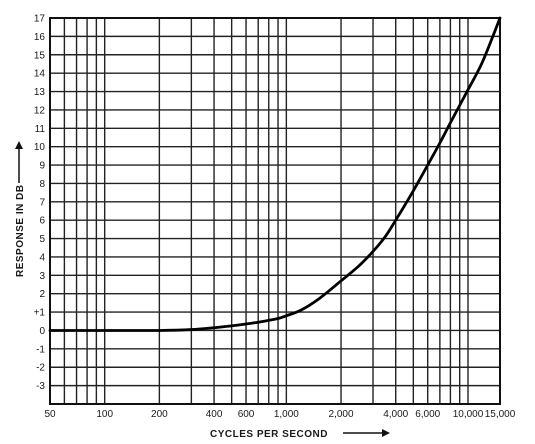 This screenshot has height=444, width=535. I want to click on x-axis-title: CYCLES PER SECOND, so click(269, 434).